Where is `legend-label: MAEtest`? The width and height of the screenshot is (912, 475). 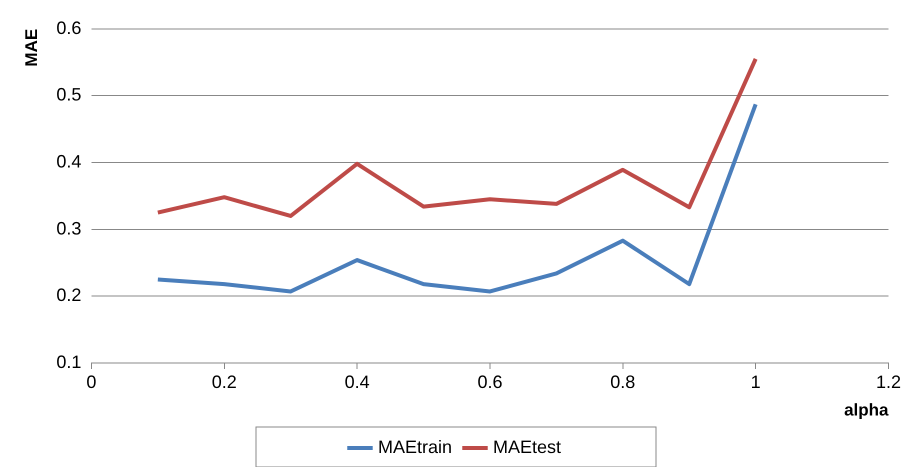
legend-label: MAEtest is located at coordinates (527, 446).